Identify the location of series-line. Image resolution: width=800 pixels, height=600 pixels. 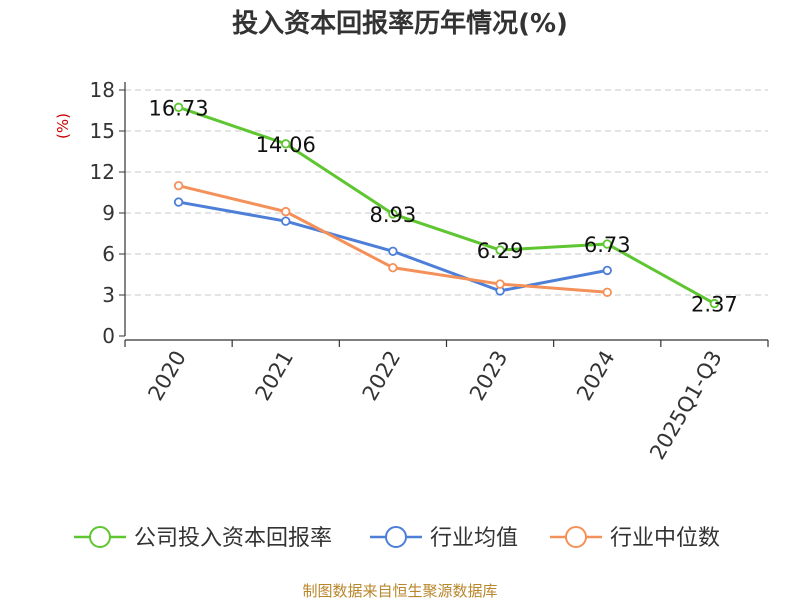
(393, 239).